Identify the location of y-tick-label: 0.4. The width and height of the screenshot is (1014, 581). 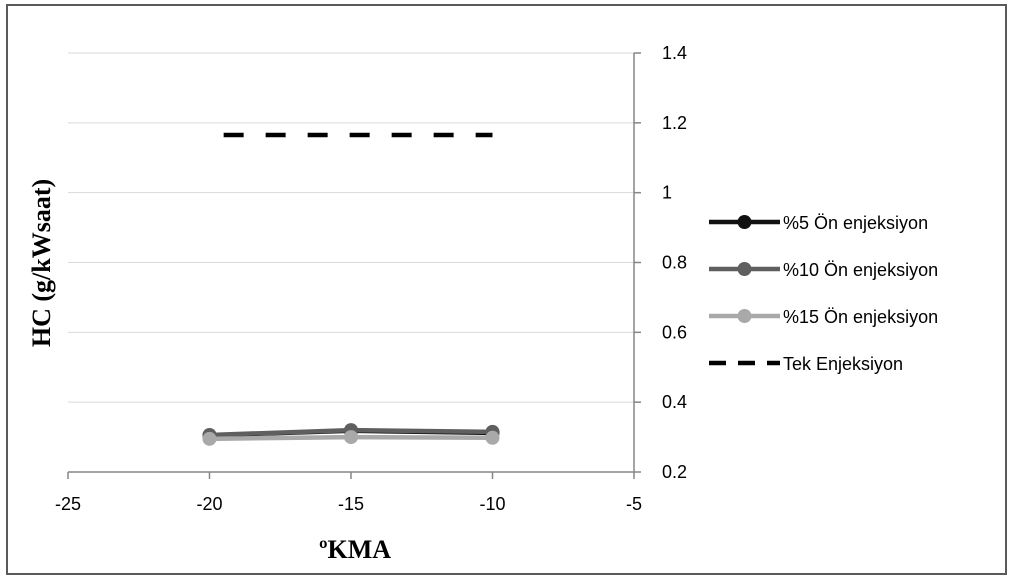
(674, 402).